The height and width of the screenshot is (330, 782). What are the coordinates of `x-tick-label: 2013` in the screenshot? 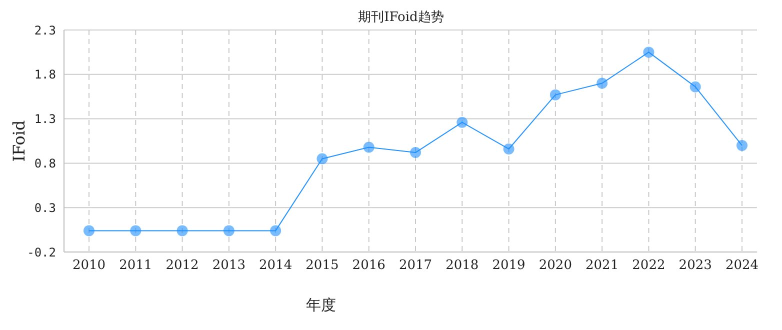 It's located at (229, 266).